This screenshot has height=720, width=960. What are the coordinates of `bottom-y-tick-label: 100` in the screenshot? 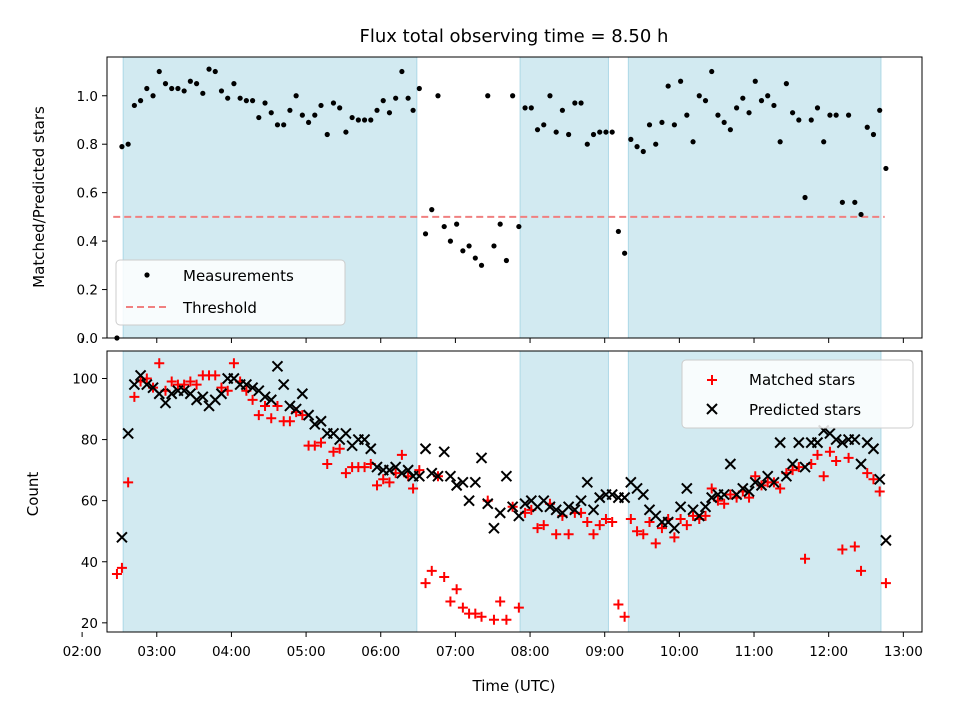 It's located at (85, 379).